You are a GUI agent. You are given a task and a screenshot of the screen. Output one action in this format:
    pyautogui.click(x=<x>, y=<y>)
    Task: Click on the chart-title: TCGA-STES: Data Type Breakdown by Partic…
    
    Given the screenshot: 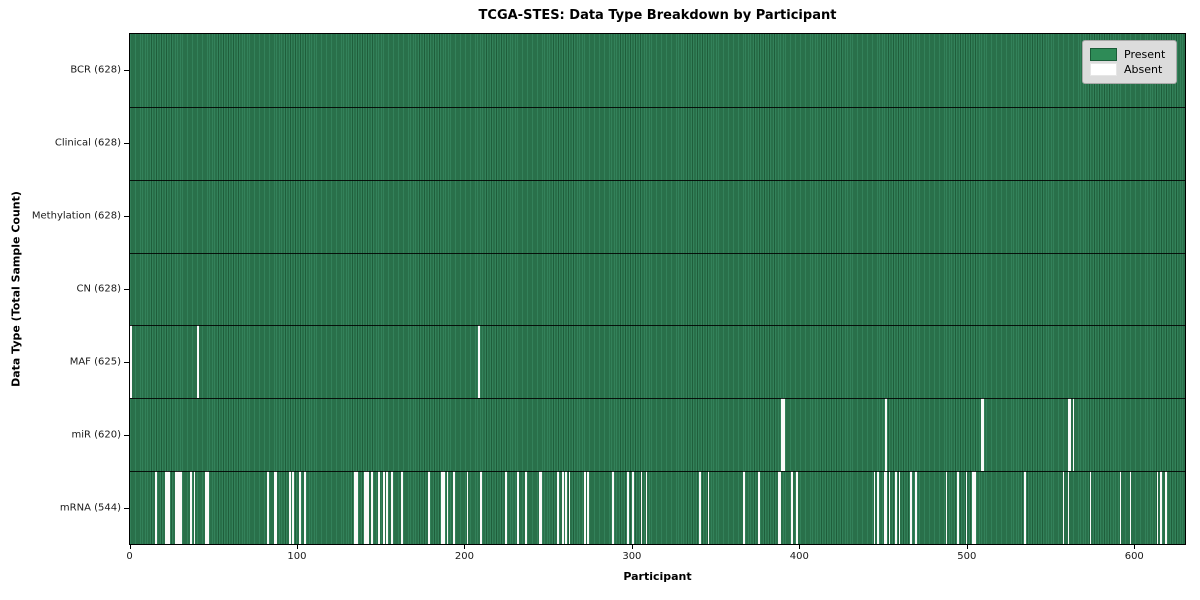 What is the action you would take?
    pyautogui.click(x=657, y=15)
    